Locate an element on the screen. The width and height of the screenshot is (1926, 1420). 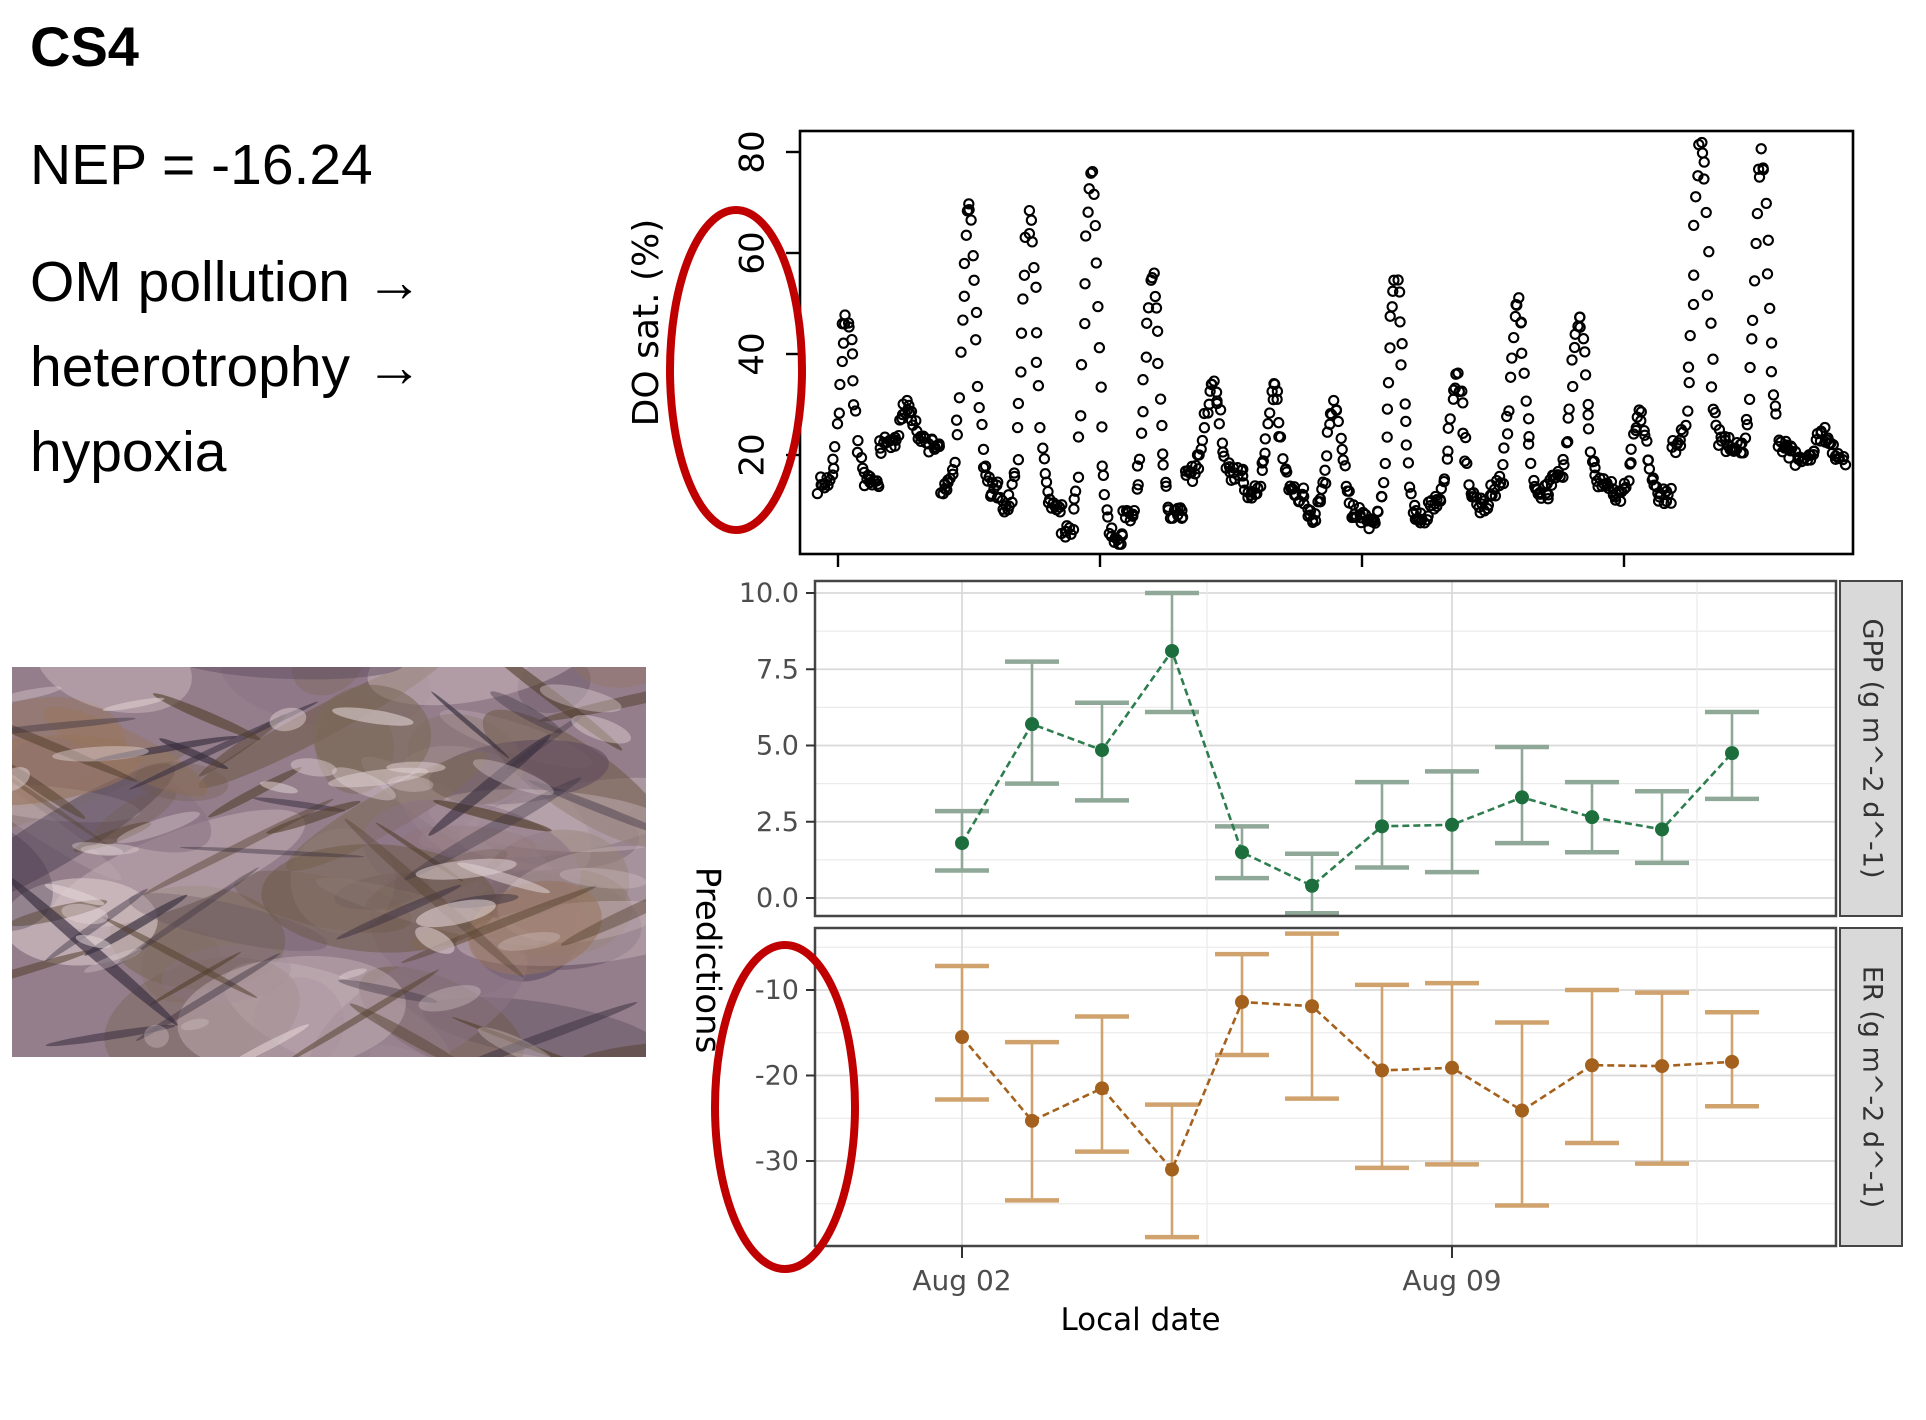
bullet-text-block: OM pollution → heterotrophy → hypoxia is located at coordinates (226, 367).